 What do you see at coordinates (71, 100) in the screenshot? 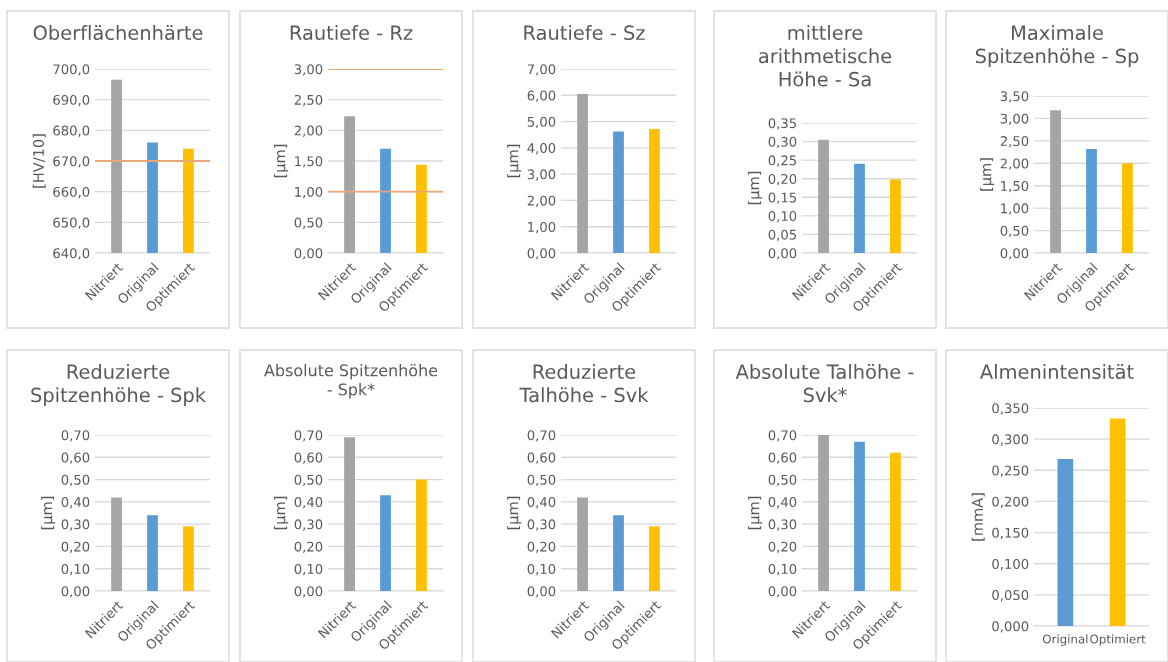
I see `y-tick-label: 690,0` at bounding box center [71, 100].